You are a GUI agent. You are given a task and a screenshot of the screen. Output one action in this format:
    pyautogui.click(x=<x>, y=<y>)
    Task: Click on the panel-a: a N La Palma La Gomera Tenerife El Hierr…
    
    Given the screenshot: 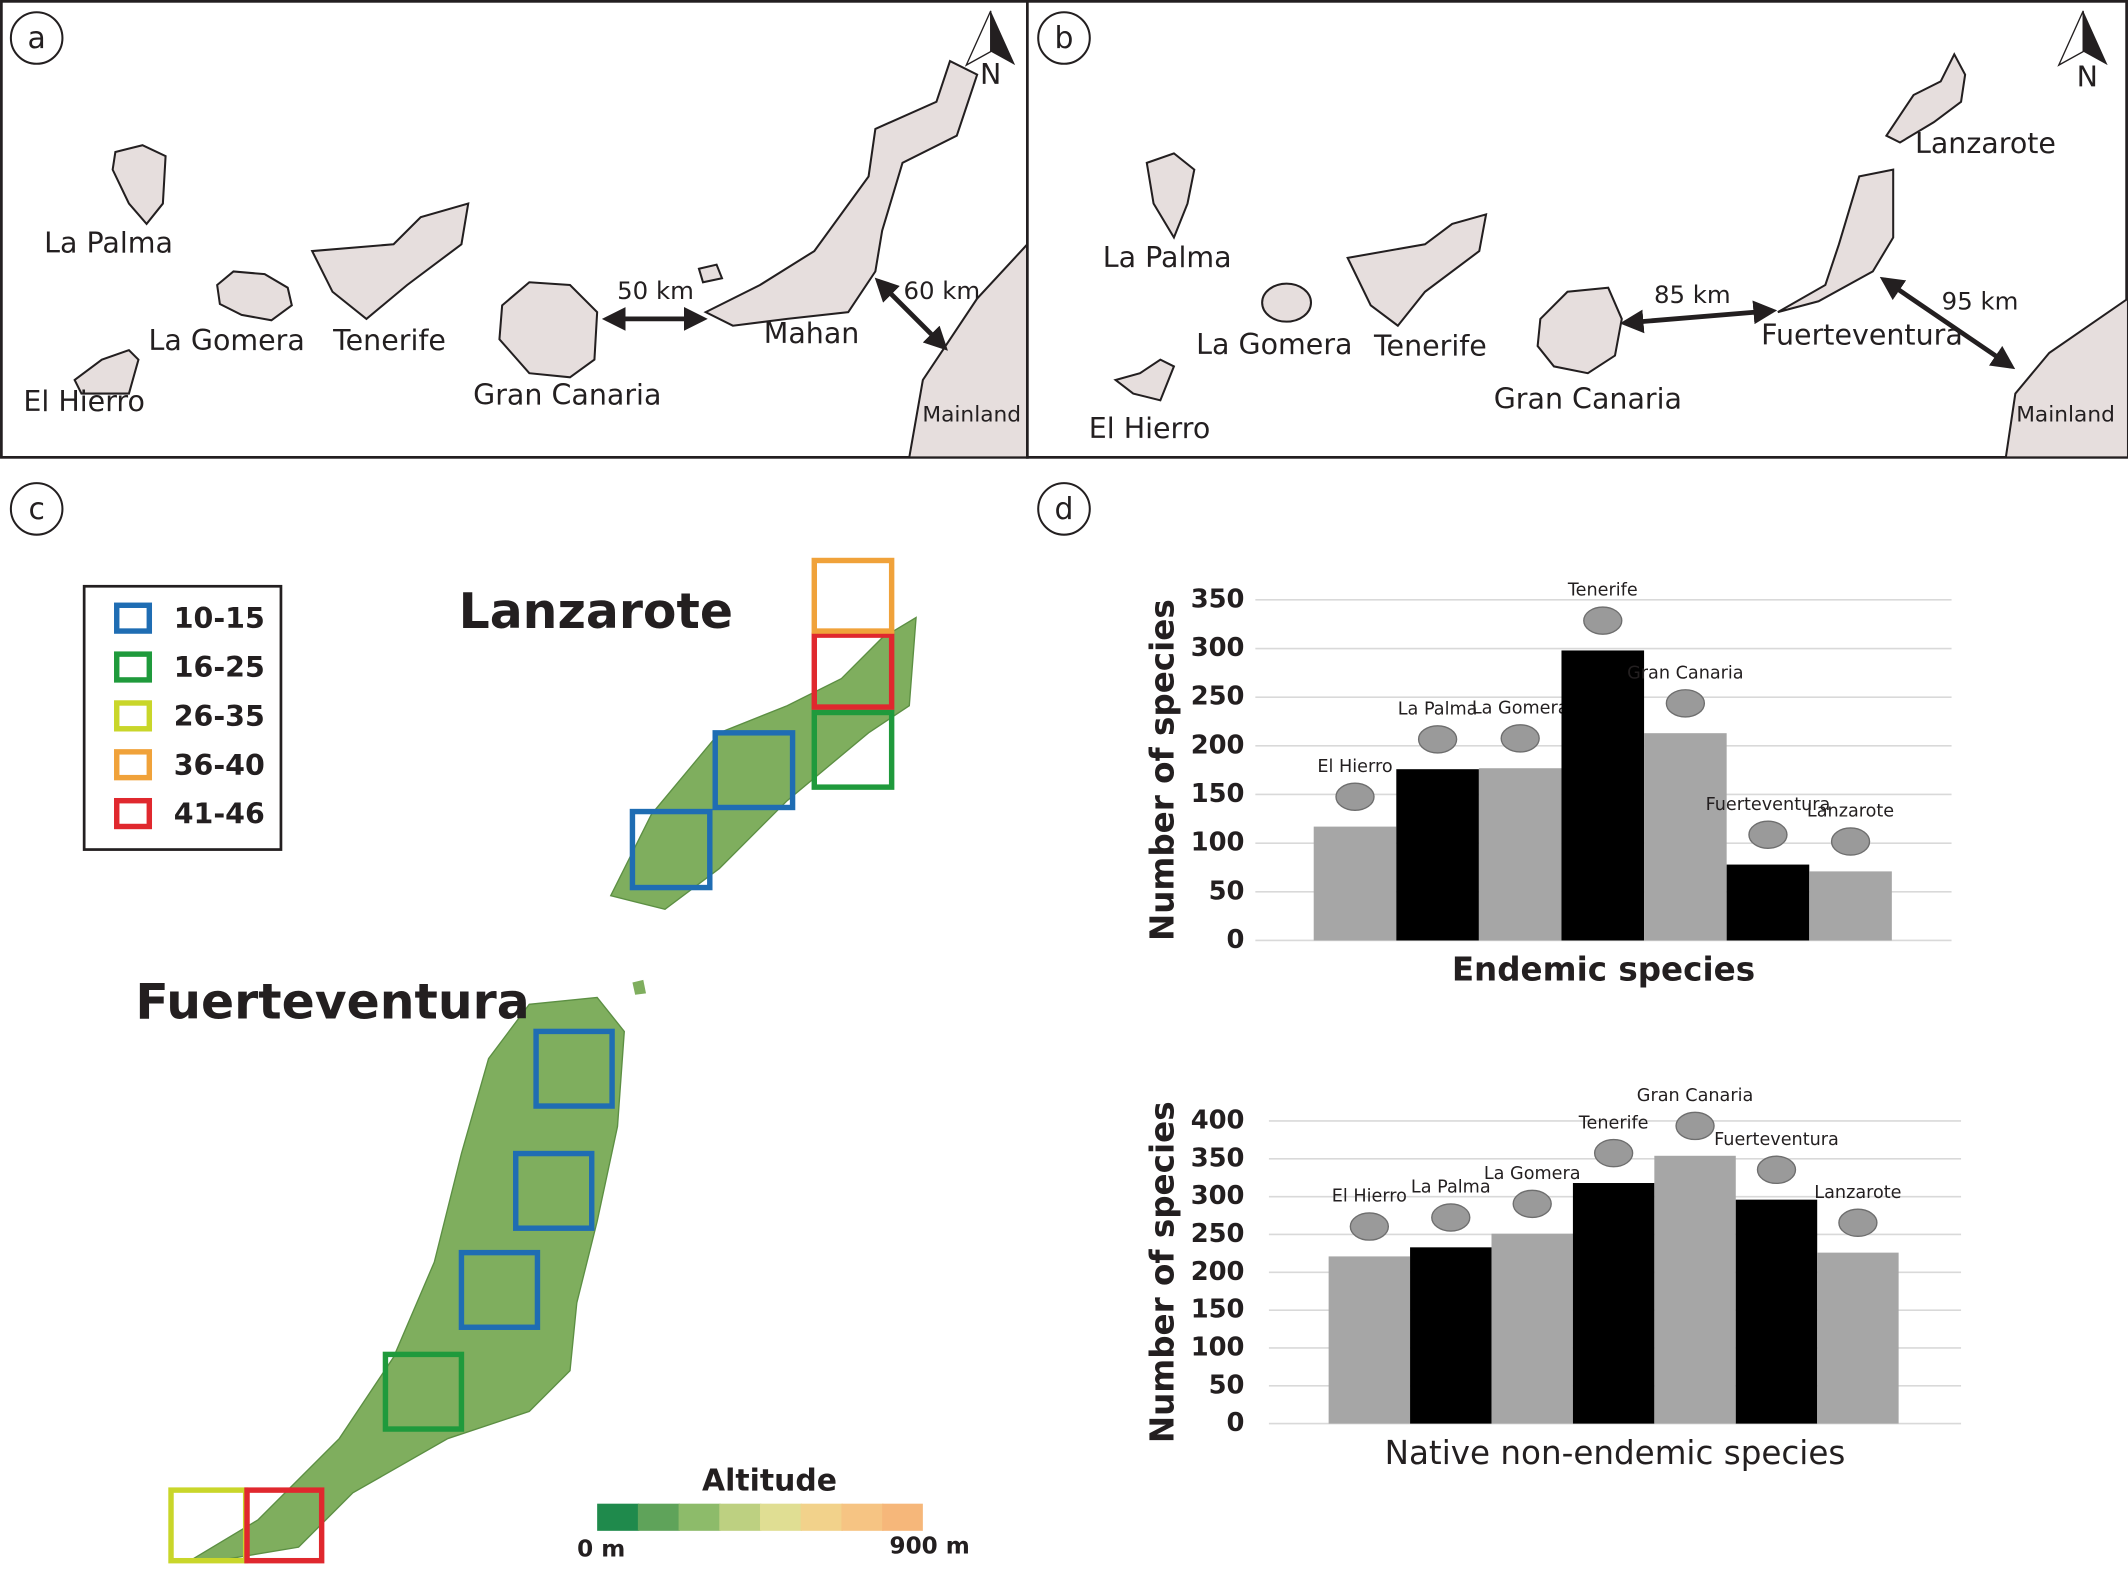 What is the action you would take?
    pyautogui.click(x=514, y=229)
    